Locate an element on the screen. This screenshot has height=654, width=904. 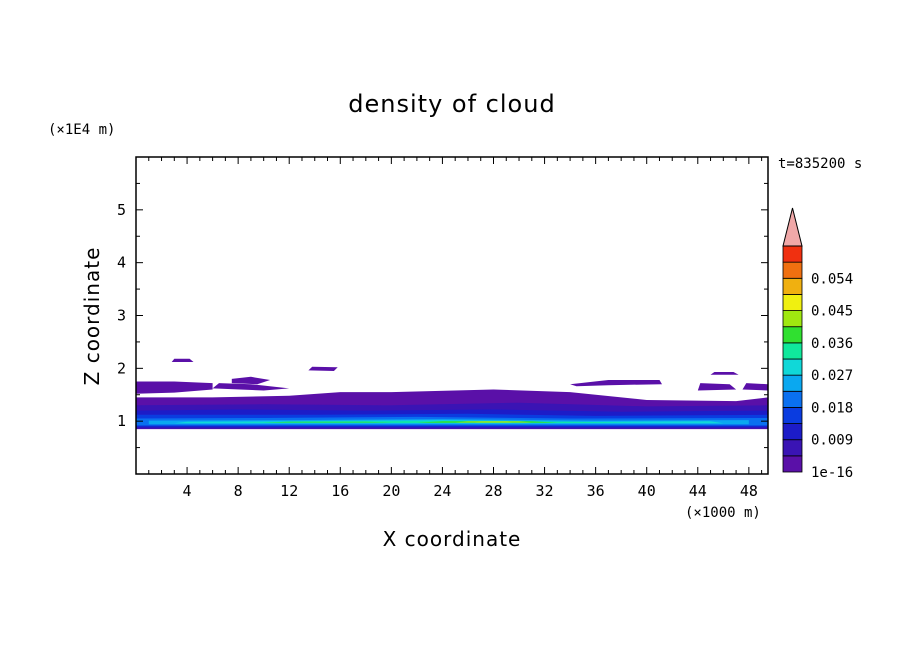
x-tick-label: 8 is located at coordinates (238, 491).